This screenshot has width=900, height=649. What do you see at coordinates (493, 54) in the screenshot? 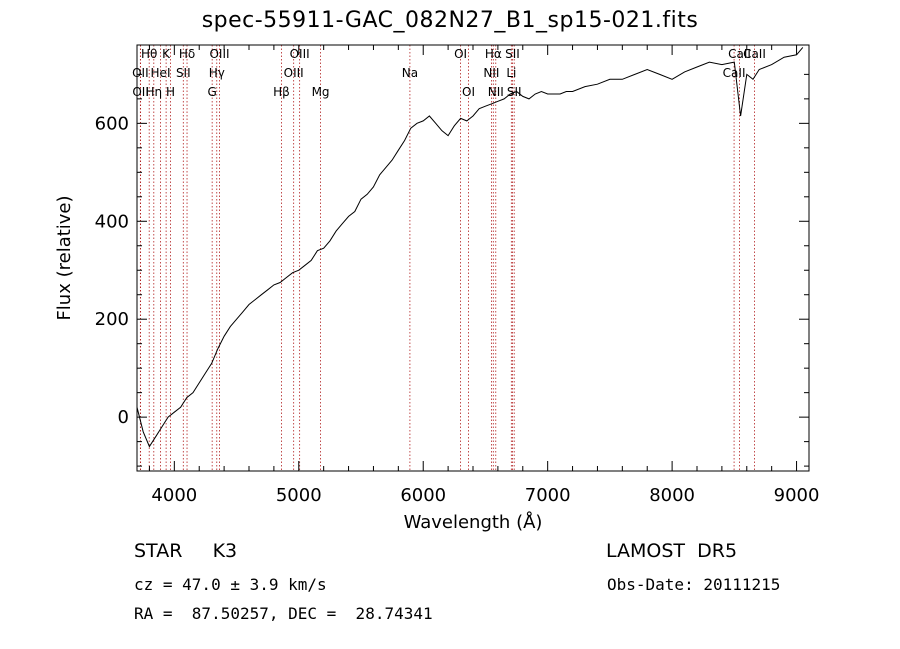
I see `line-label: Hα` at bounding box center [493, 54].